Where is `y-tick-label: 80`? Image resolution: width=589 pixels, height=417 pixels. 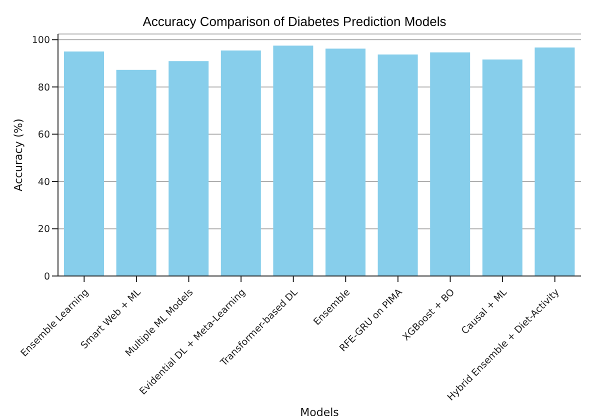
y-tick-label: 80 is located at coordinates (44, 88).